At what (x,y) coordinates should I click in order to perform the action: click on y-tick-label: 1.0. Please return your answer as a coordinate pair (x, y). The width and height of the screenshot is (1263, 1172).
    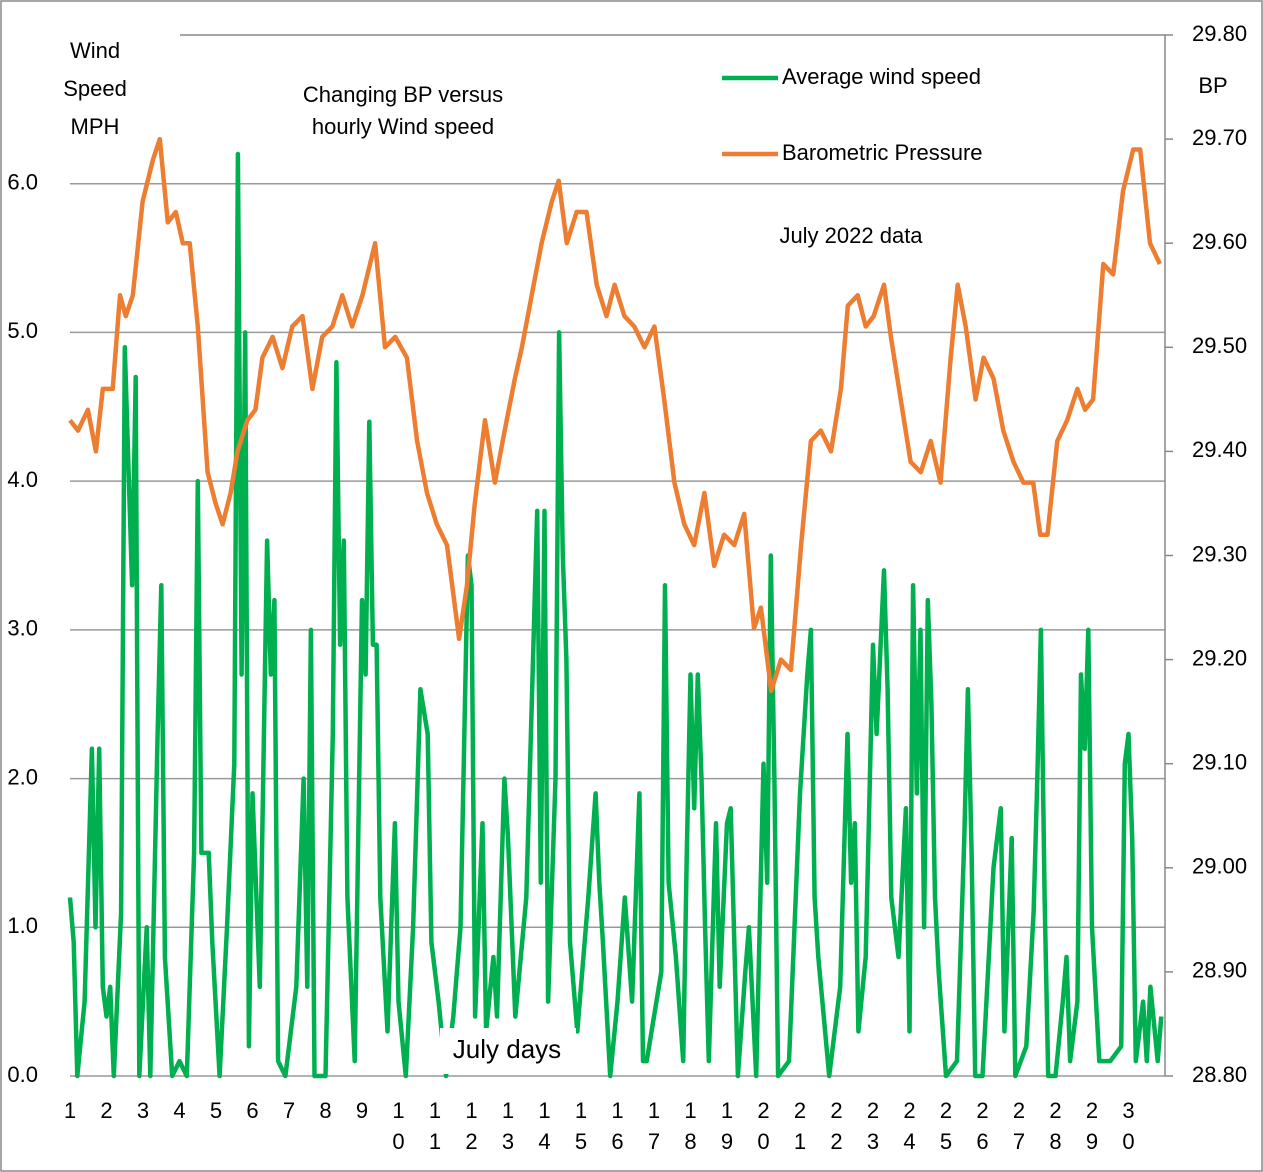
    Looking at the image, I should click on (22, 925).